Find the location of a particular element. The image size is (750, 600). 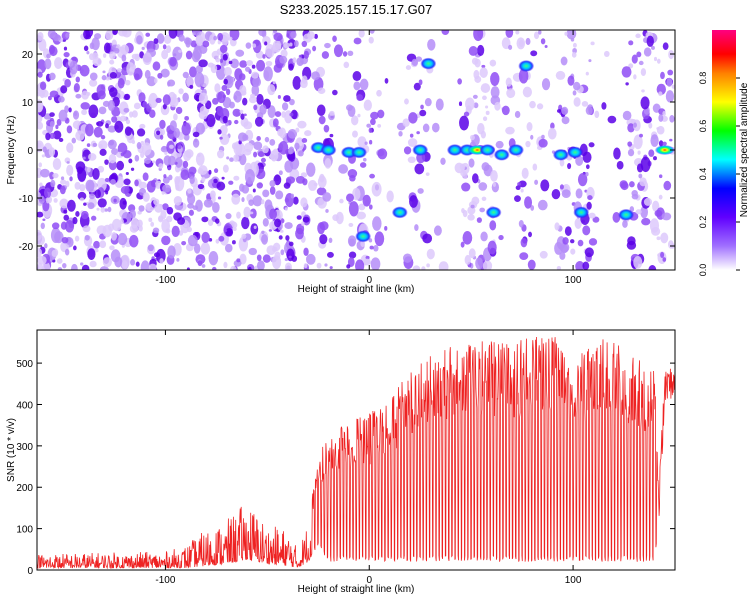

heatmap-x-tick-label: -100 is located at coordinates (165, 280).